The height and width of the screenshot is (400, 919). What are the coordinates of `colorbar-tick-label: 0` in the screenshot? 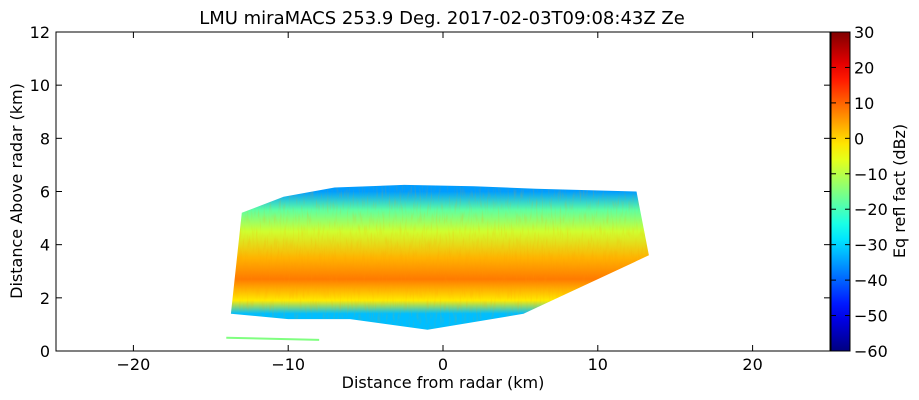 It's located at (859, 138).